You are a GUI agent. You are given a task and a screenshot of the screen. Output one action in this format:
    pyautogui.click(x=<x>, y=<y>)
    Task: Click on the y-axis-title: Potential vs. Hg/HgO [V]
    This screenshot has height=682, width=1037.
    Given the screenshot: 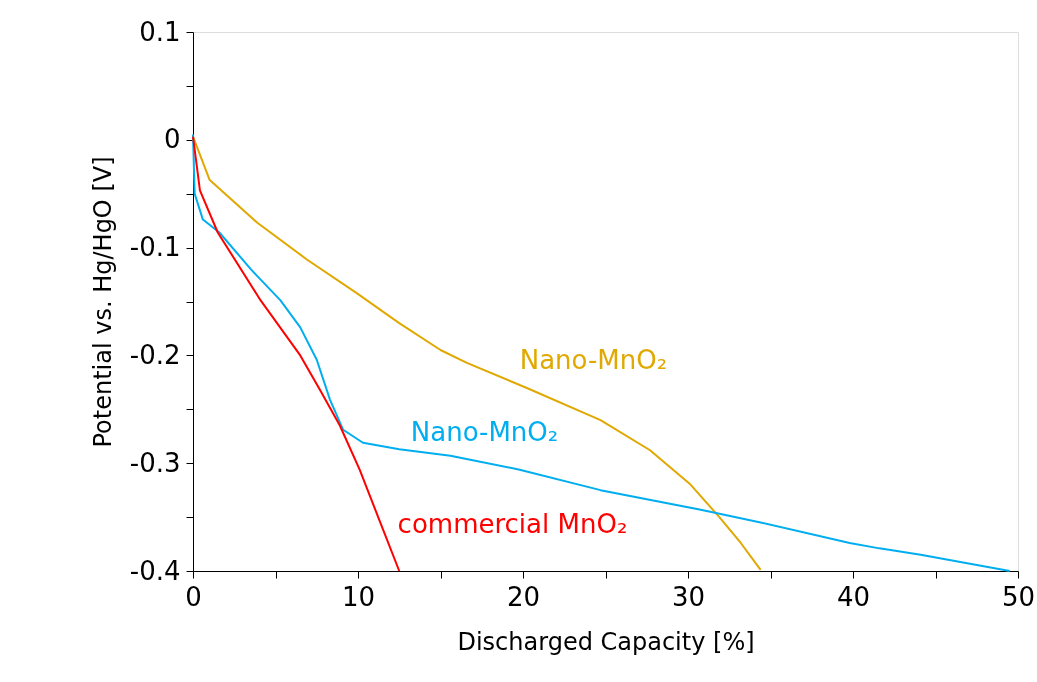 What is the action you would take?
    pyautogui.click(x=102, y=302)
    